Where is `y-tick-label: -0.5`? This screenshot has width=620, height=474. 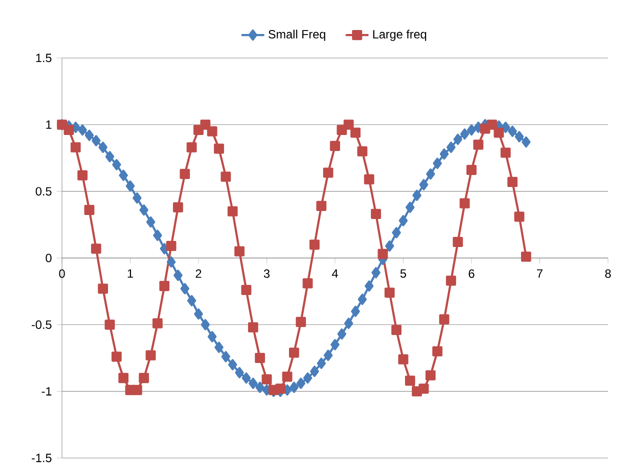 y-tick-label: -0.5 is located at coordinates (42, 324).